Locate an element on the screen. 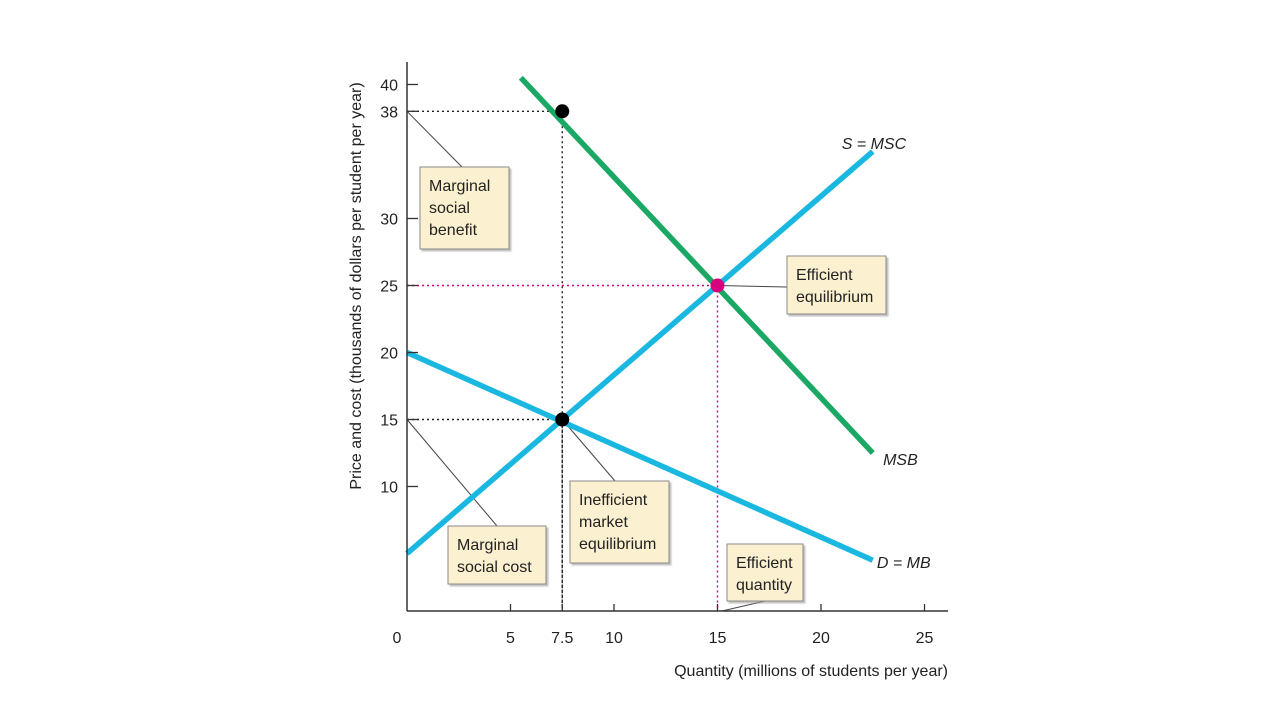 The width and height of the screenshot is (1280, 720). x-axis-title: Quantity (millions of students per year) is located at coordinates (811, 671).